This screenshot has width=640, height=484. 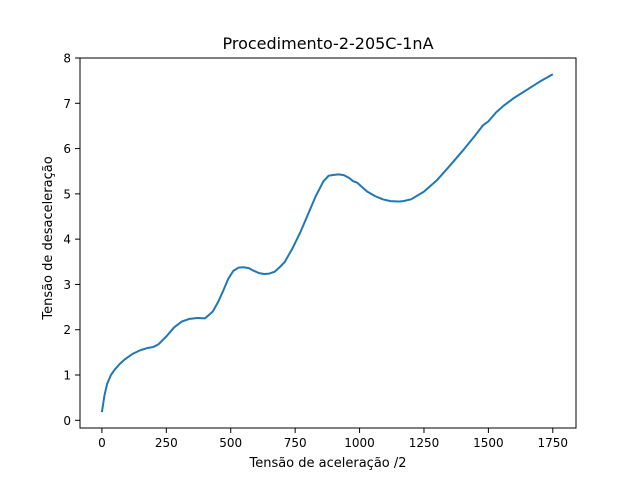 I want to click on x-tick-label: 750, so click(x=295, y=443).